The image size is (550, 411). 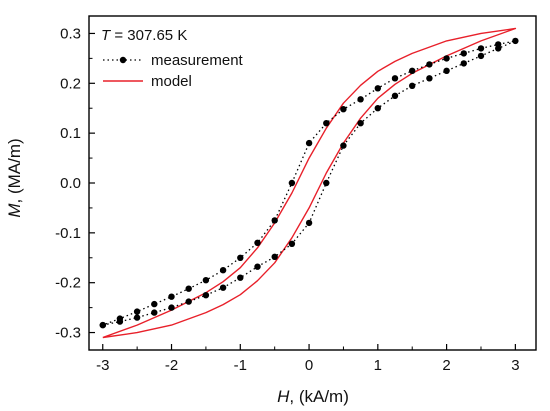 What do you see at coordinates (148, 35) in the screenshot?
I see `temperature-value: = 307.65 K` at bounding box center [148, 35].